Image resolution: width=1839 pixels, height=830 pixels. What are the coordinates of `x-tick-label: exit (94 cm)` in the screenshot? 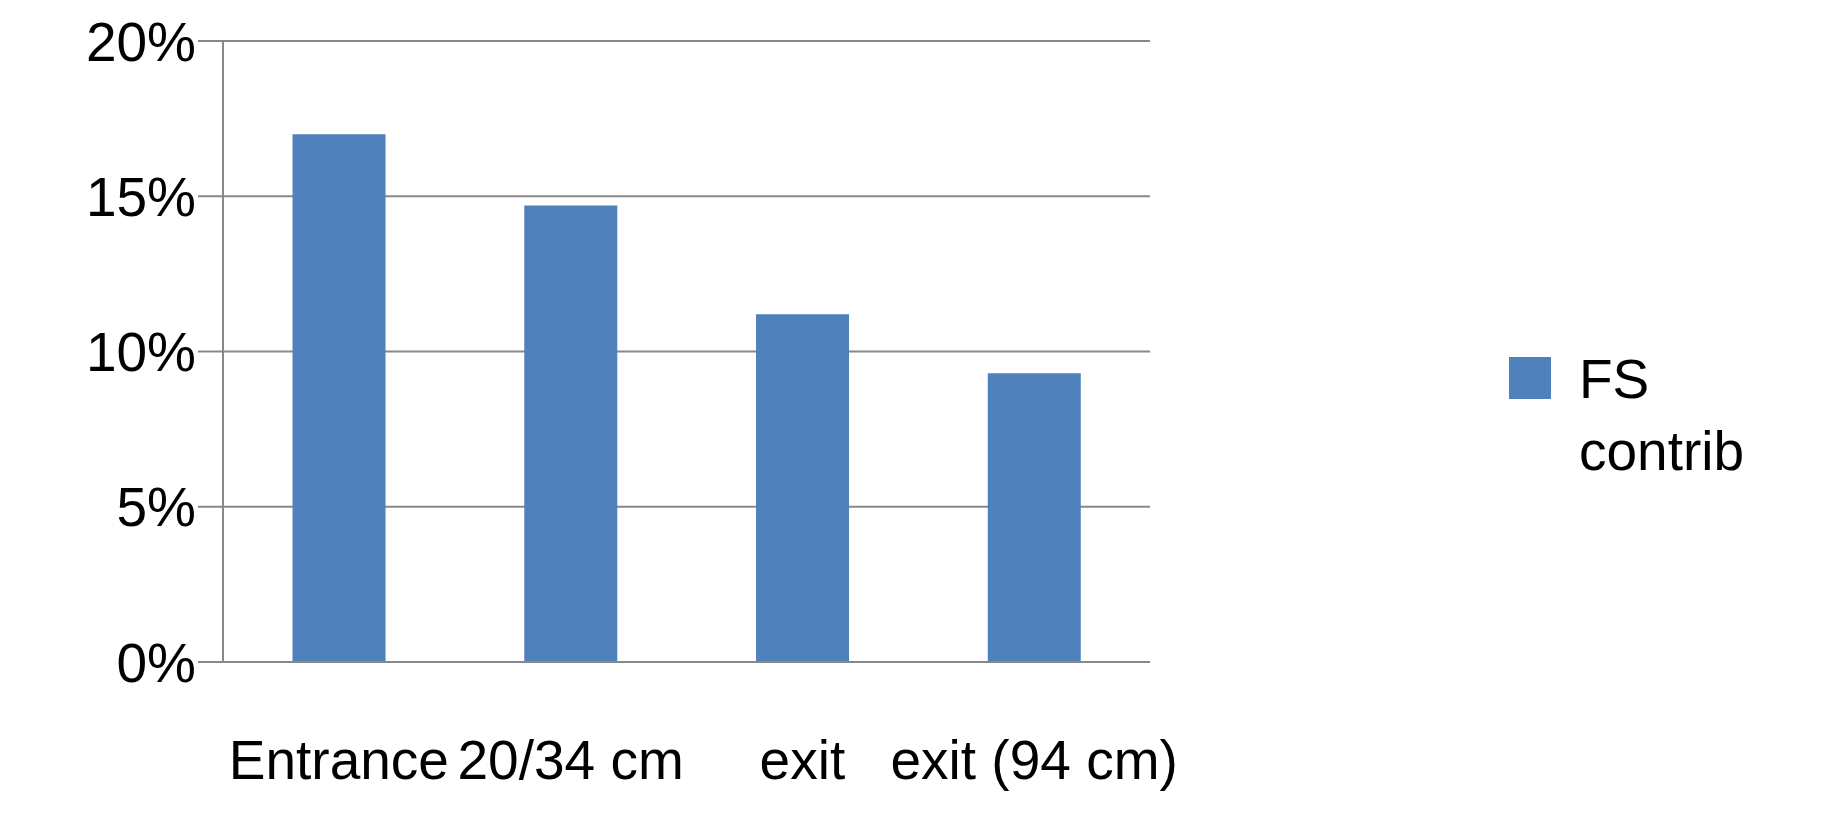 It's located at (1034, 760).